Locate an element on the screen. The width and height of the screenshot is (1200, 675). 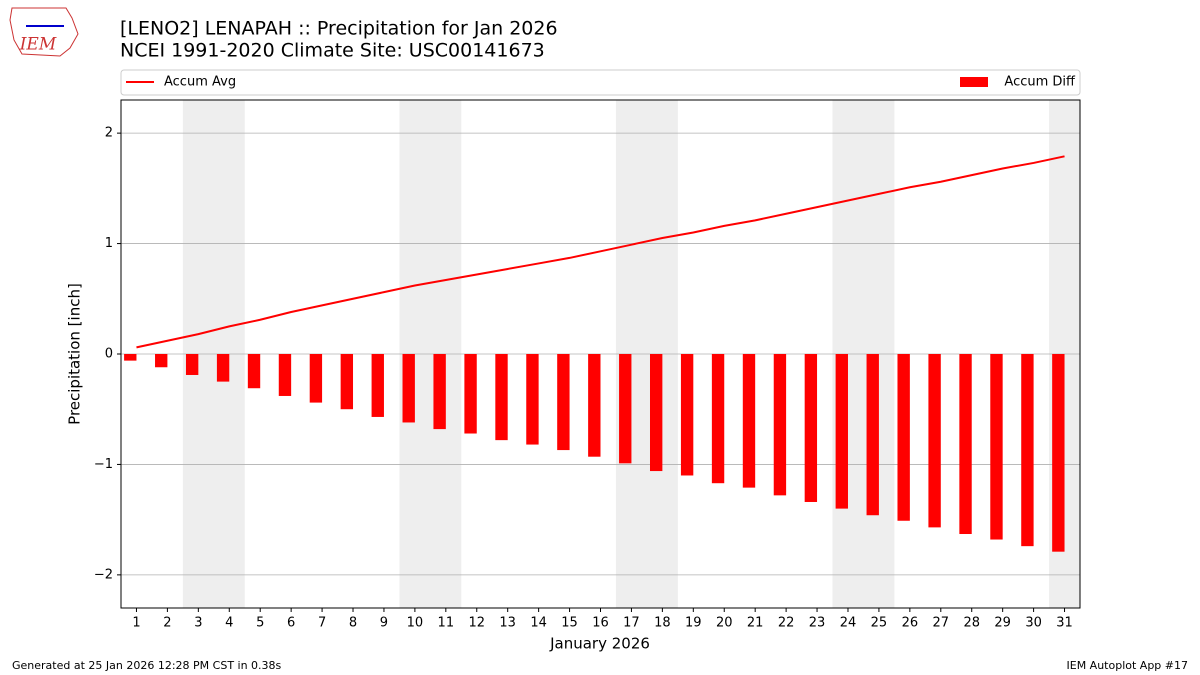
footer-right: IEM Autoplot App #17 is located at coordinates (1128, 665).